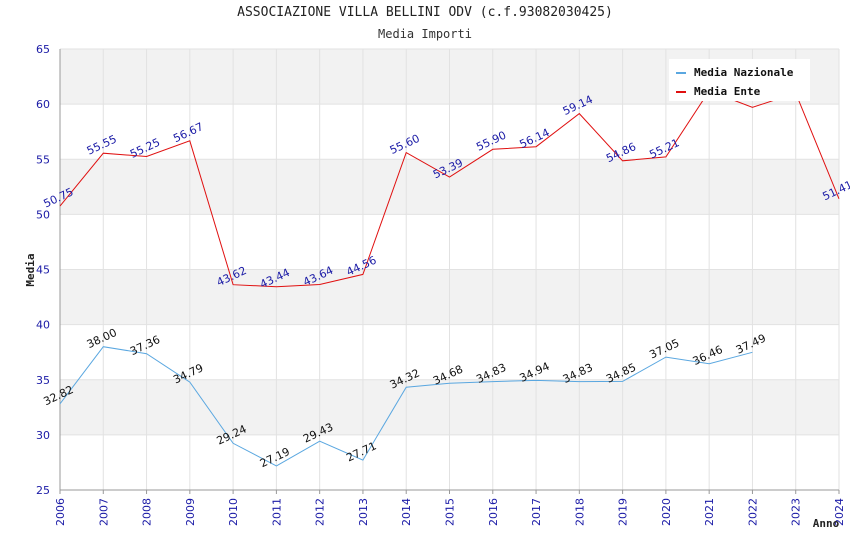 This screenshot has width=850, height=550. I want to click on x-tick-label: 2011, so click(276, 512).